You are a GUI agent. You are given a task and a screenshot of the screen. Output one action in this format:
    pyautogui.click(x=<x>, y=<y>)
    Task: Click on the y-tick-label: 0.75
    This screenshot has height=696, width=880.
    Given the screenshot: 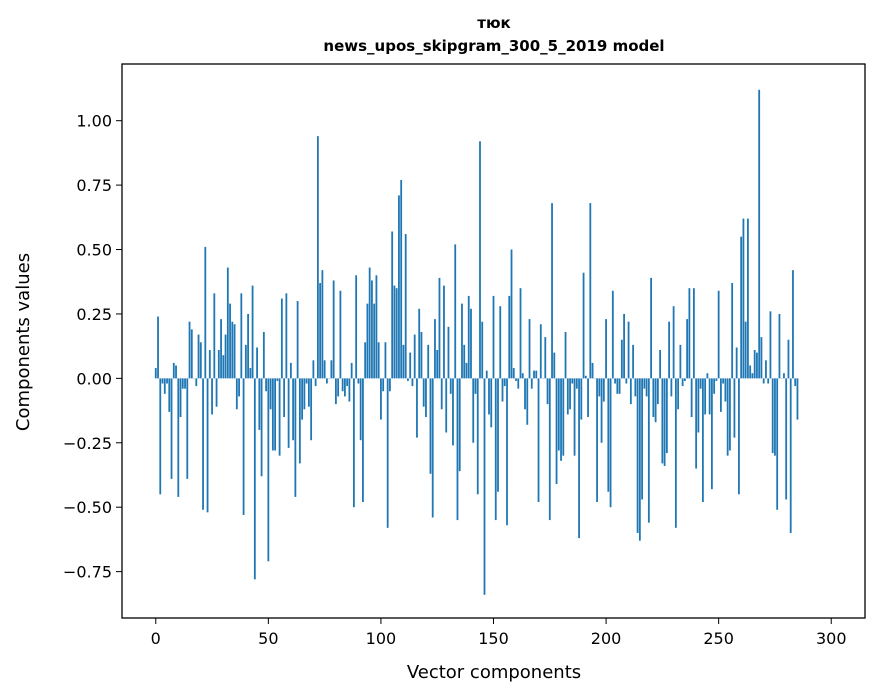 What is the action you would take?
    pyautogui.click(x=94, y=185)
    